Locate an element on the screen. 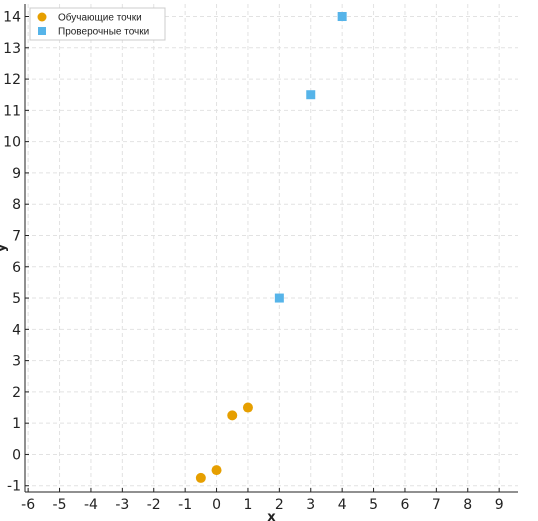  y-tick-label: 8 is located at coordinates (16, 205).